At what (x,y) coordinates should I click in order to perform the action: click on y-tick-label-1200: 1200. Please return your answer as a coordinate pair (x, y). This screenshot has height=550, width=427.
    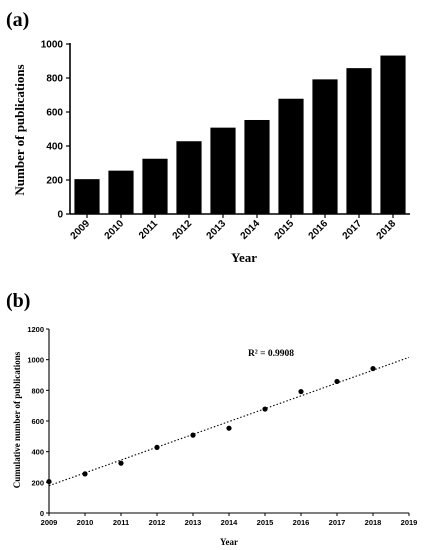
    Looking at the image, I should click on (35, 329).